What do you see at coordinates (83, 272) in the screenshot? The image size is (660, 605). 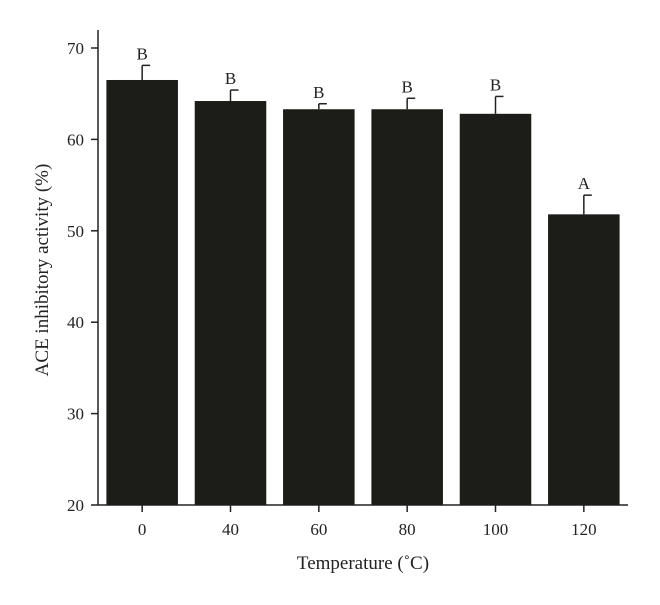 I see `y-axis: 20 30 40 50 60 70` at bounding box center [83, 272].